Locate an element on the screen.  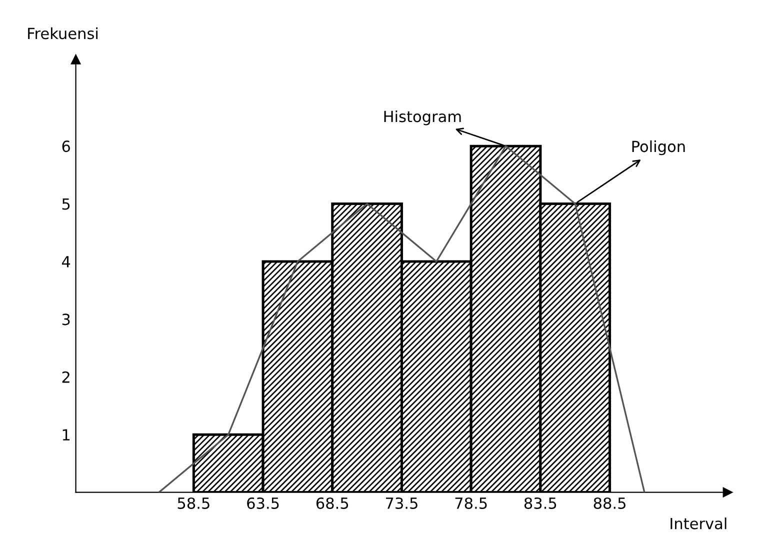
x-tick-label: 83.5 is located at coordinates (540, 503).